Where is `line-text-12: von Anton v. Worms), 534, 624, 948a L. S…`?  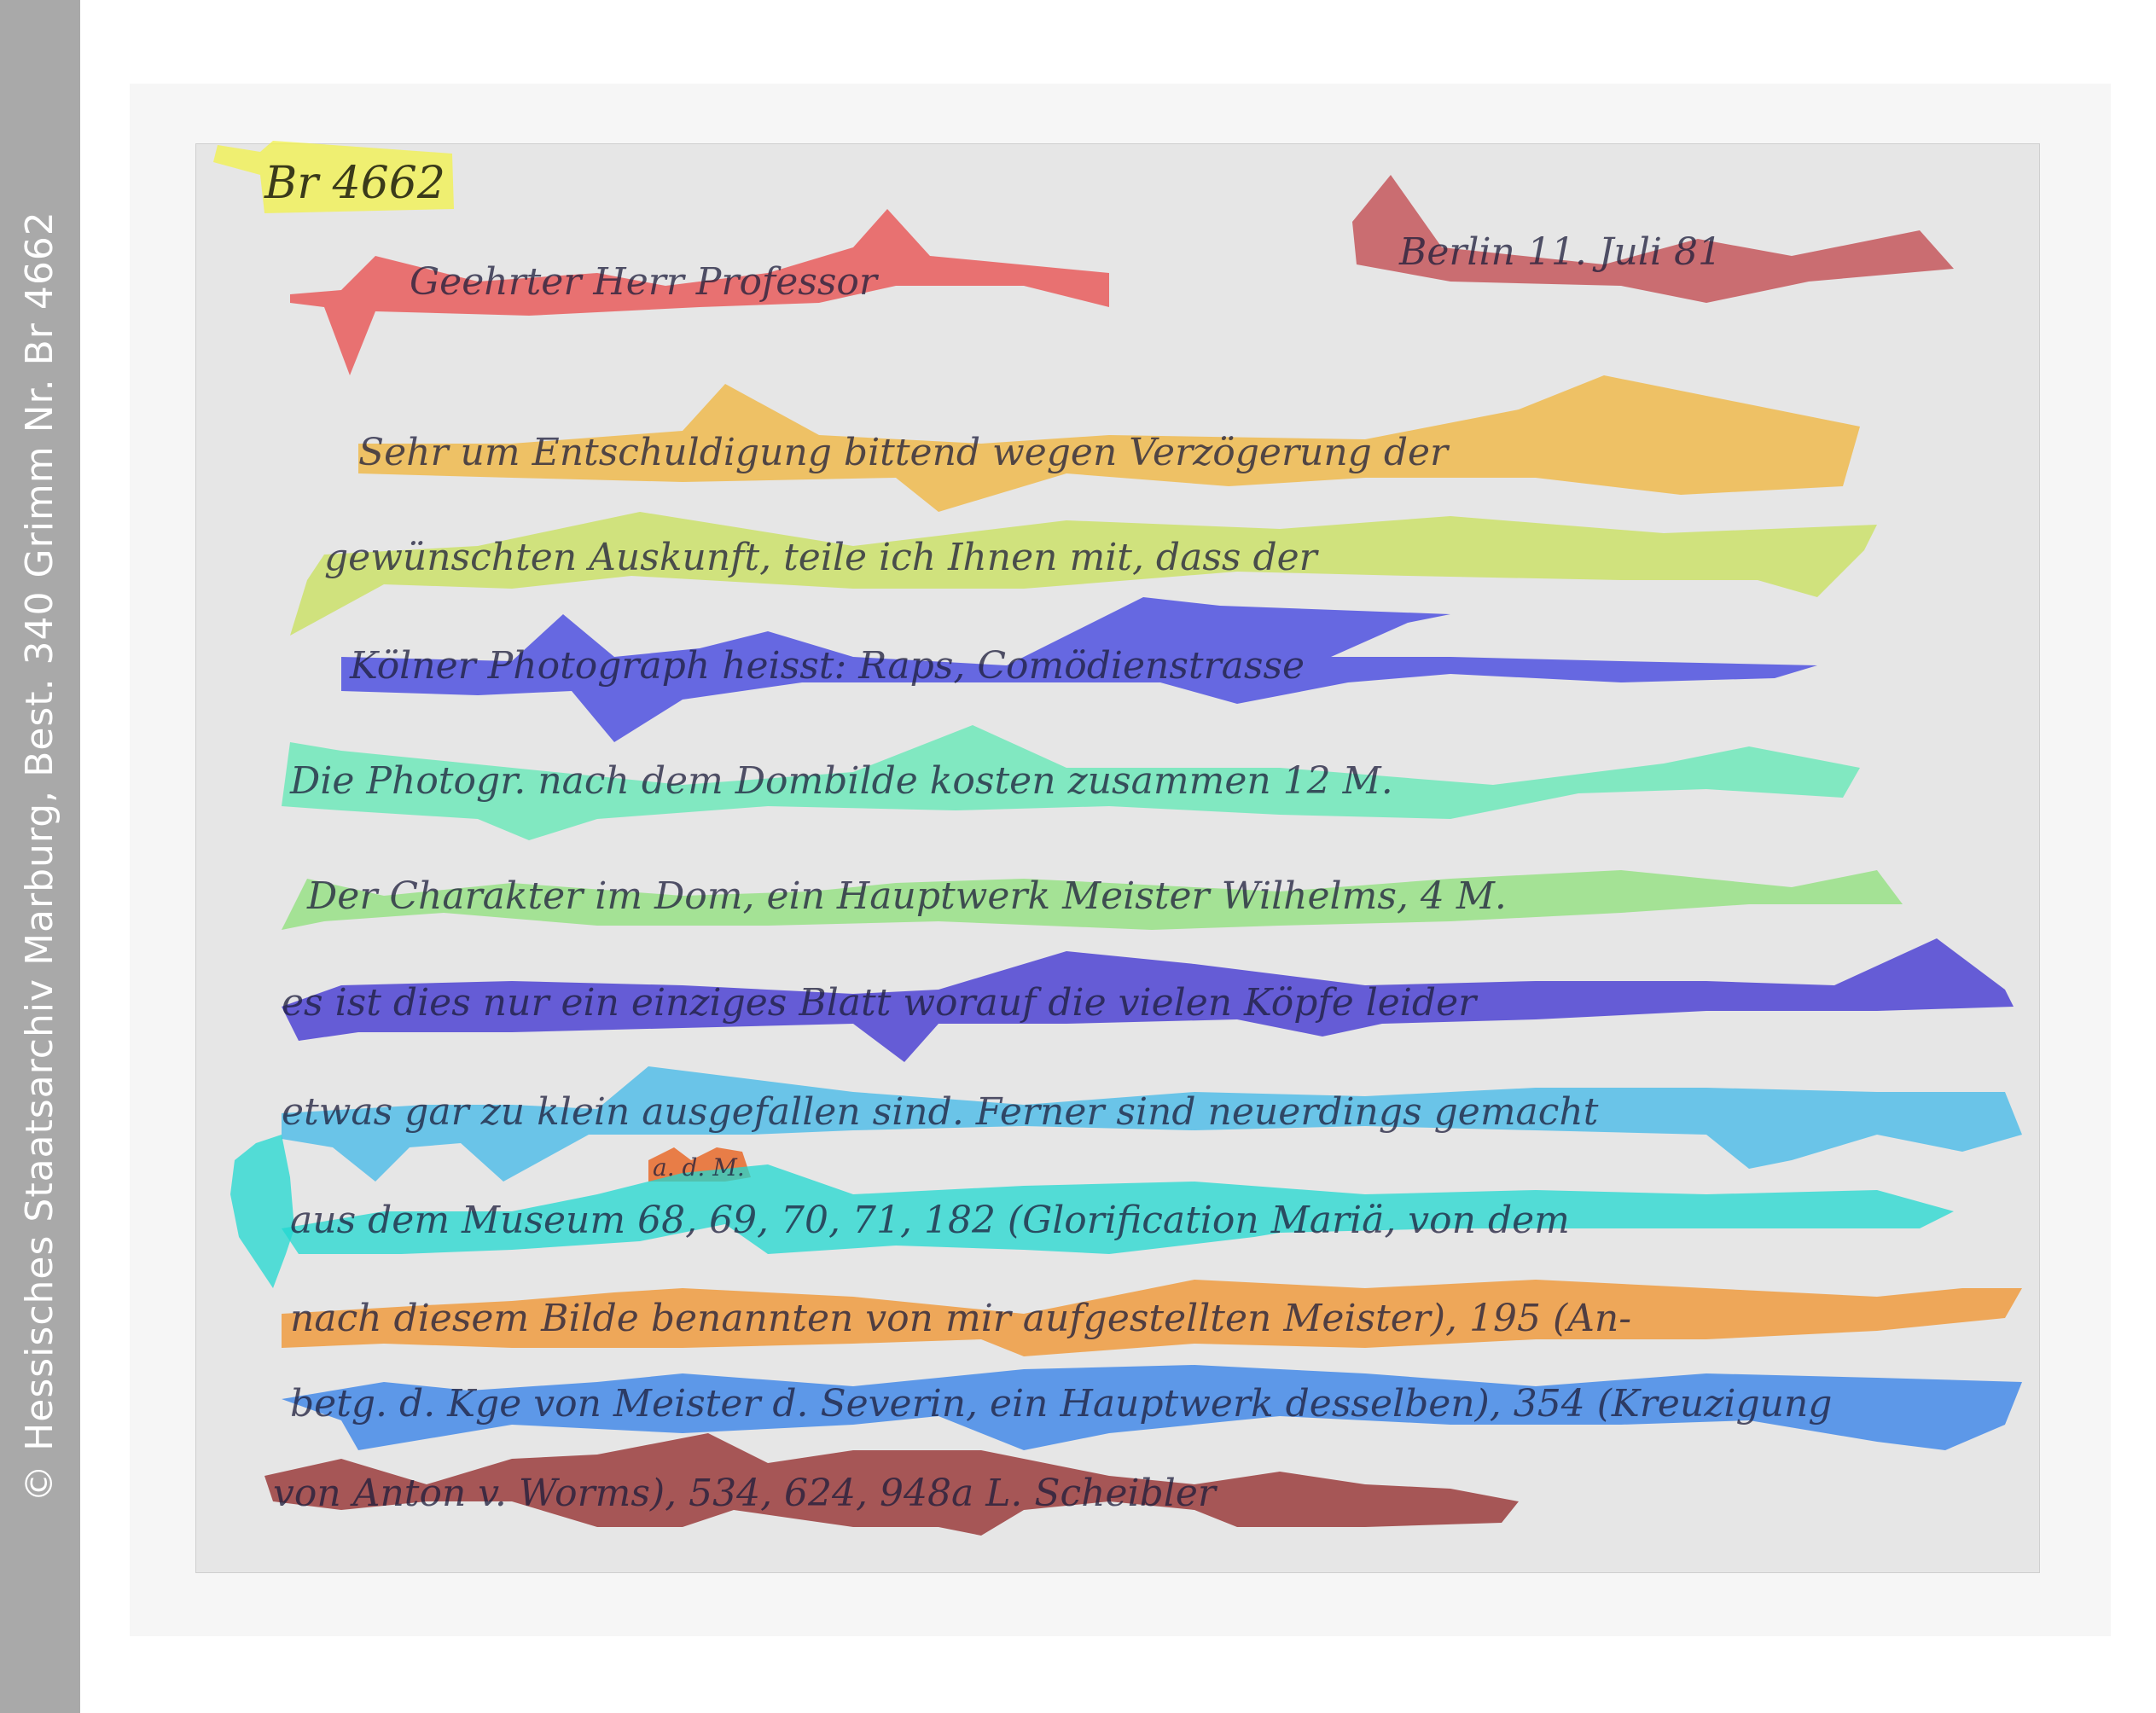 line-text-12: von Anton v. Worms), 534, 624, 948a L. S… is located at coordinates (745, 1493).